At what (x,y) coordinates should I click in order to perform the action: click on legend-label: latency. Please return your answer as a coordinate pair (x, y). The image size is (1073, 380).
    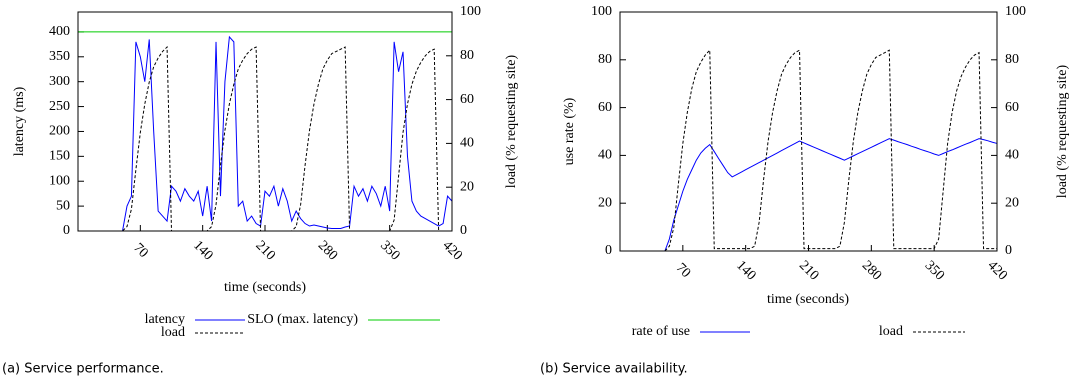
    Looking at the image, I should click on (165, 319).